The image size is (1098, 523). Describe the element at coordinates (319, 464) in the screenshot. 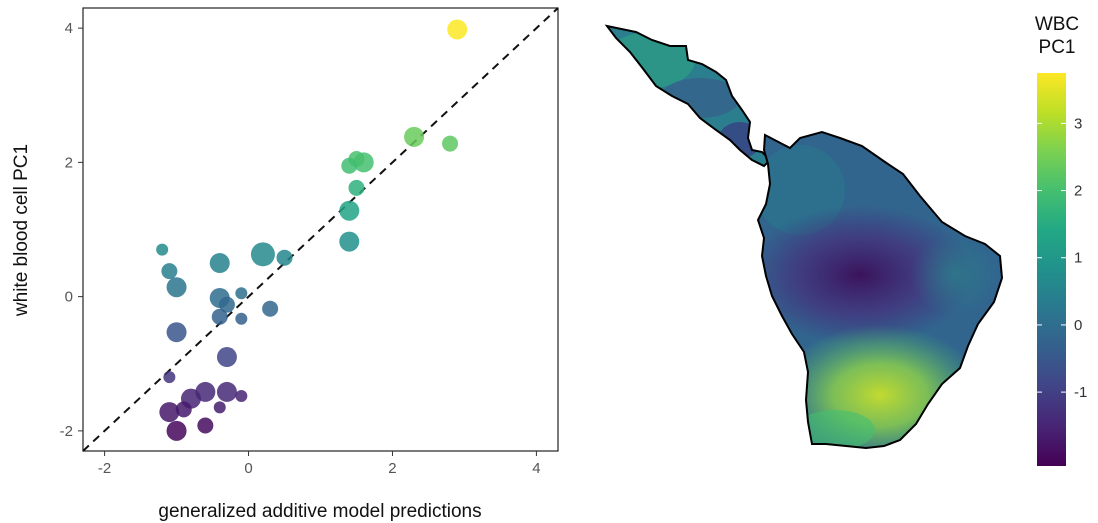

I see `x-axis-ticks: -2 0 2 4` at that location.